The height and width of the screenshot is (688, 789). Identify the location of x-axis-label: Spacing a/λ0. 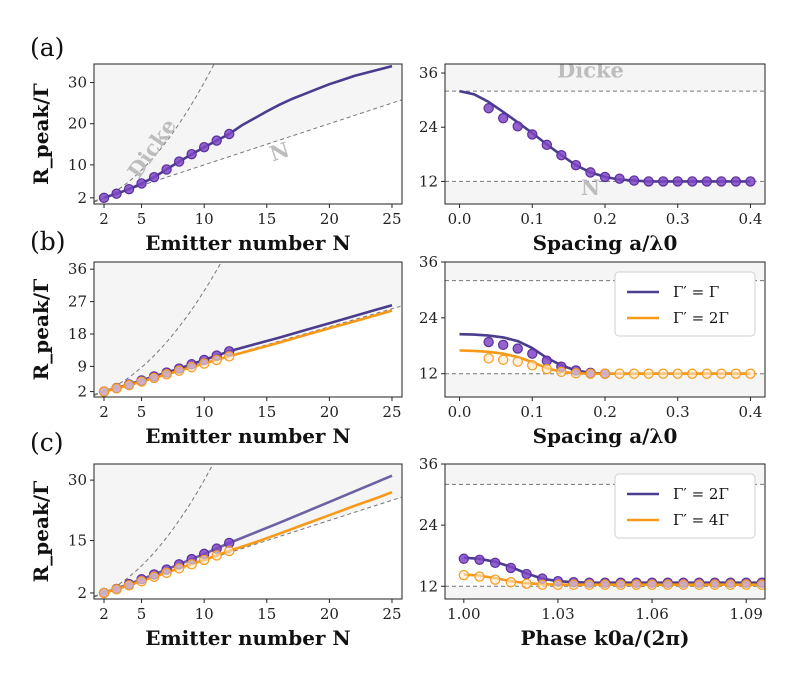
(605, 243).